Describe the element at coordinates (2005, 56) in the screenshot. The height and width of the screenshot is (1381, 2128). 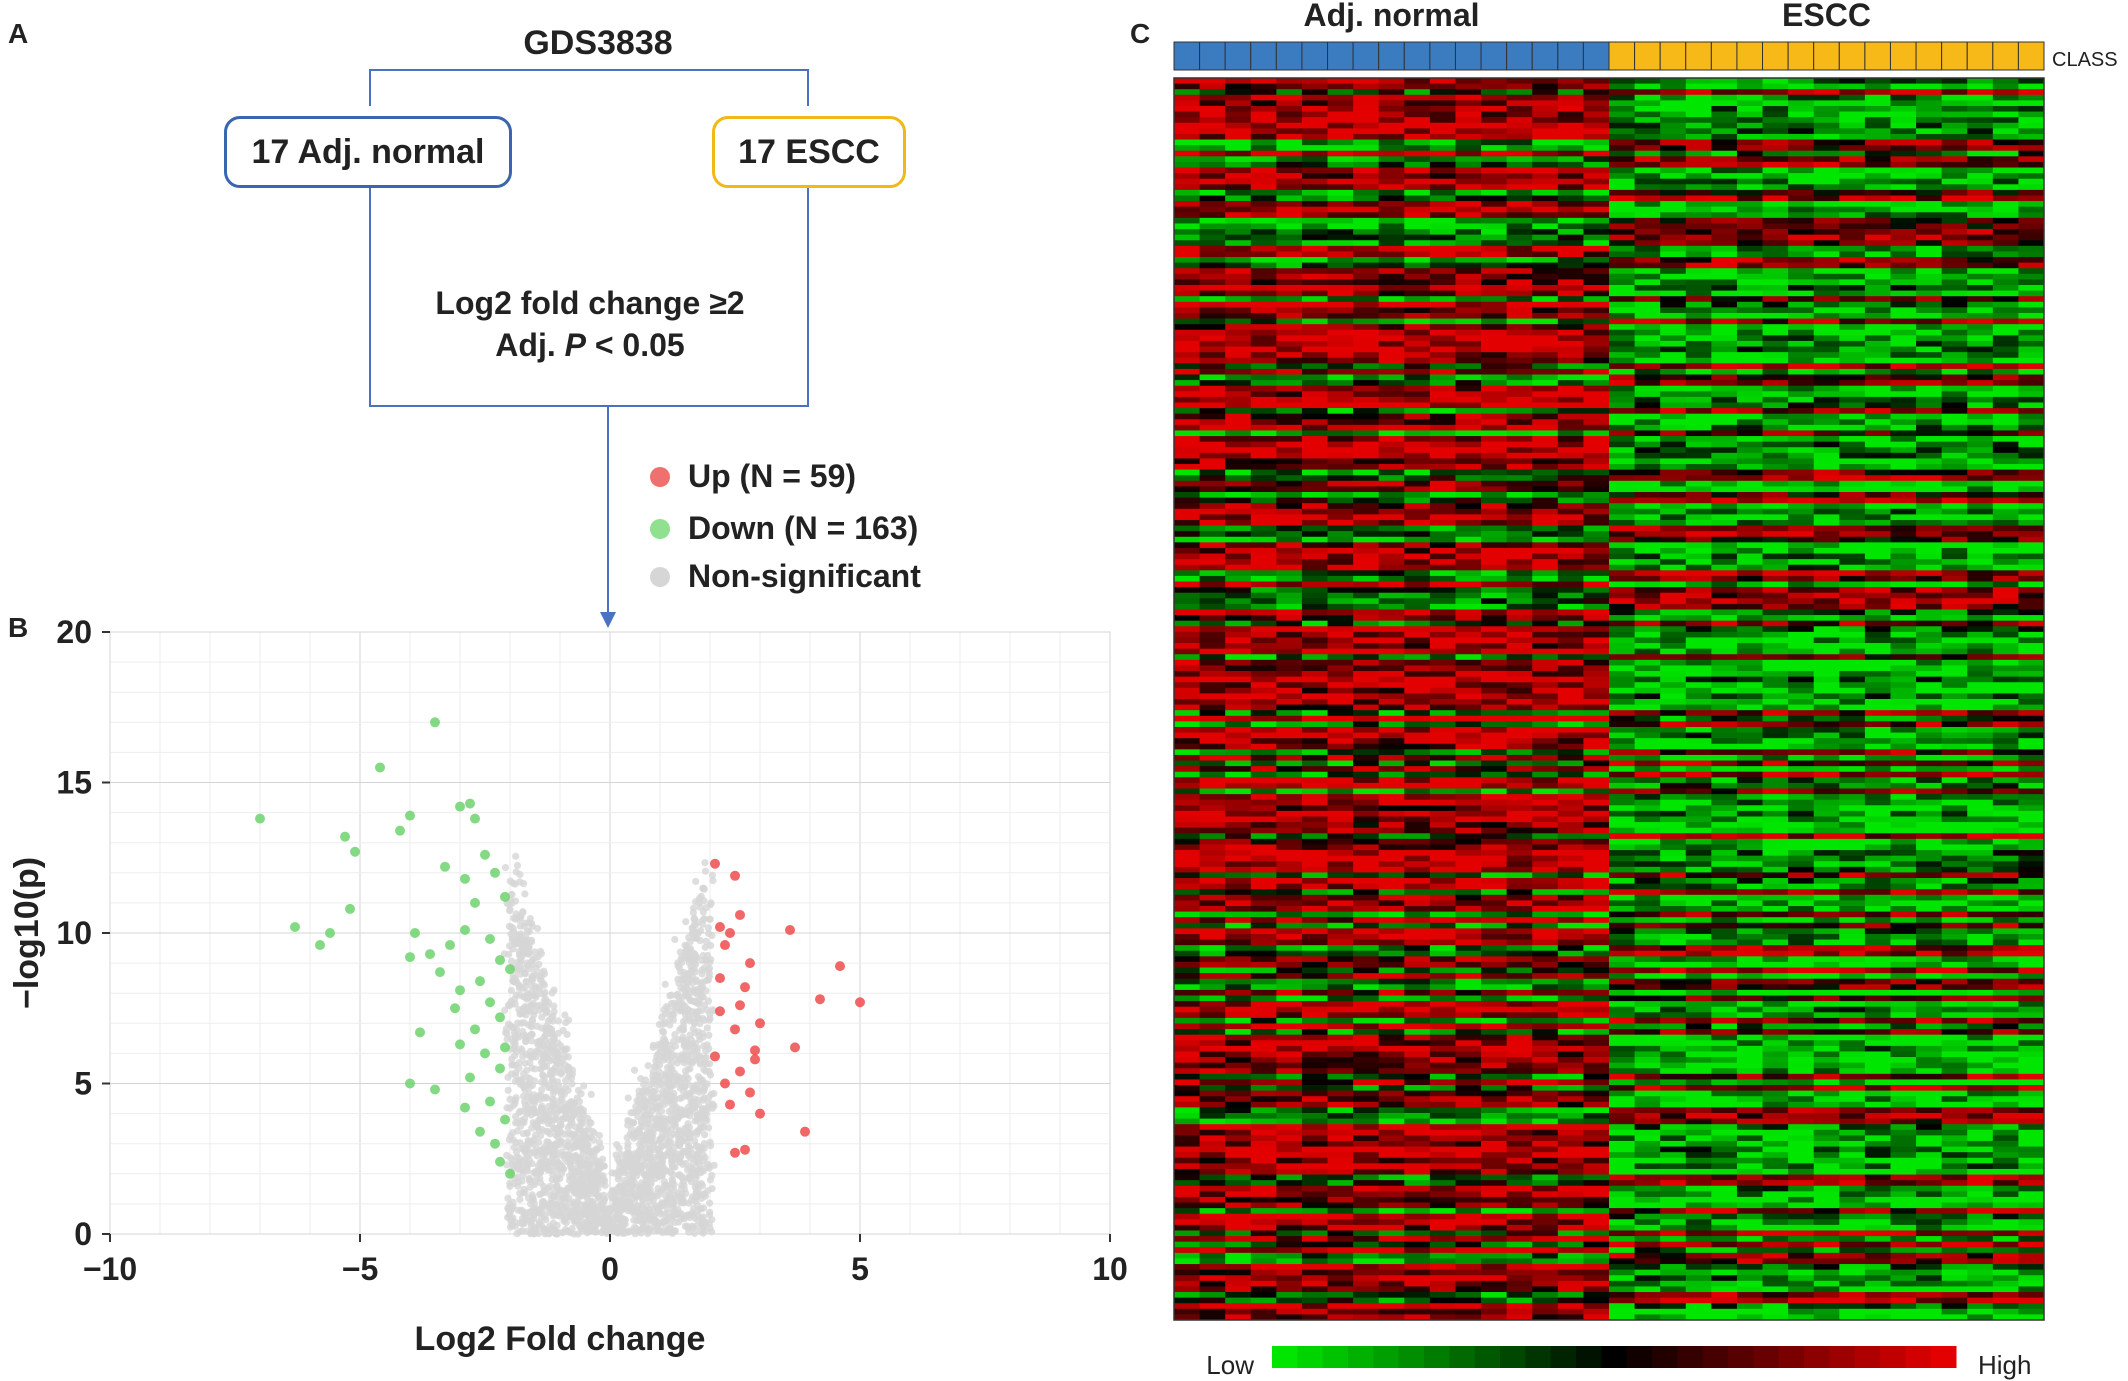
I see `class-bar-cell` at that location.